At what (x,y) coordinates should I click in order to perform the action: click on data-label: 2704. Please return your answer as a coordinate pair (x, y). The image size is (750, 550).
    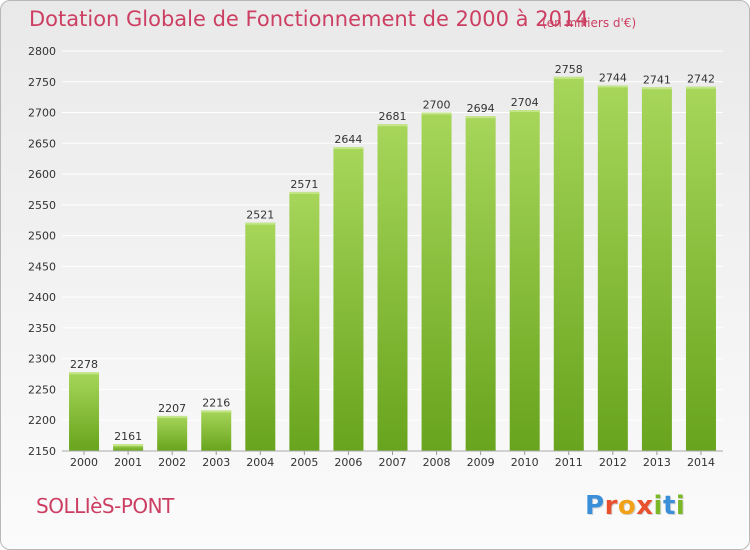
    Looking at the image, I should click on (525, 102).